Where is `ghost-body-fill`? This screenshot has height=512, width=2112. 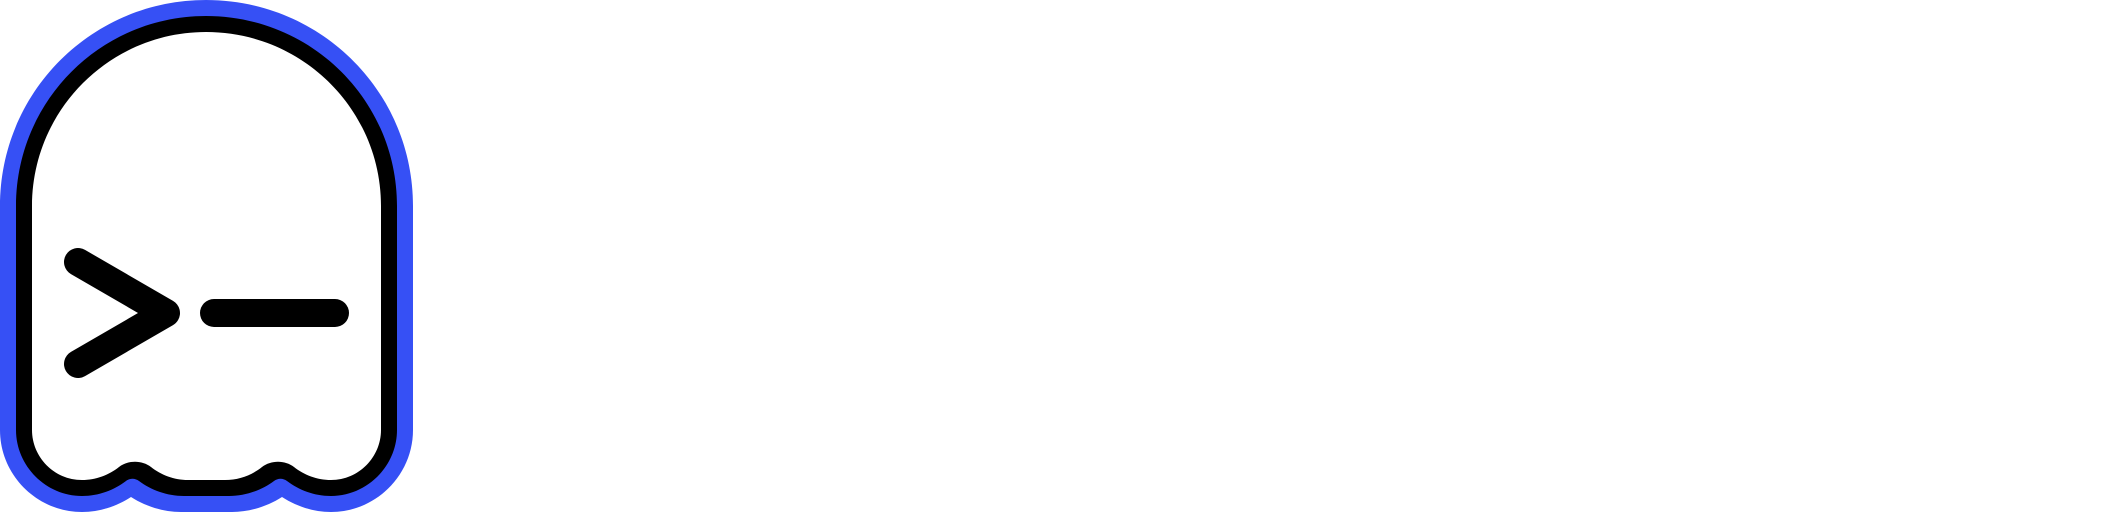 ghost-body-fill is located at coordinates (206, 256).